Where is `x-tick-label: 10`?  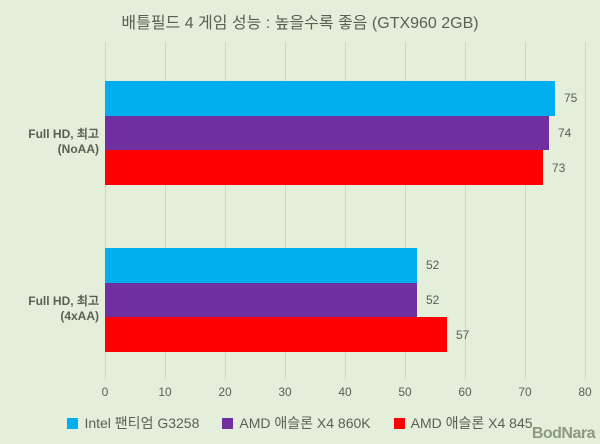 x-tick-label: 10 is located at coordinates (165, 392).